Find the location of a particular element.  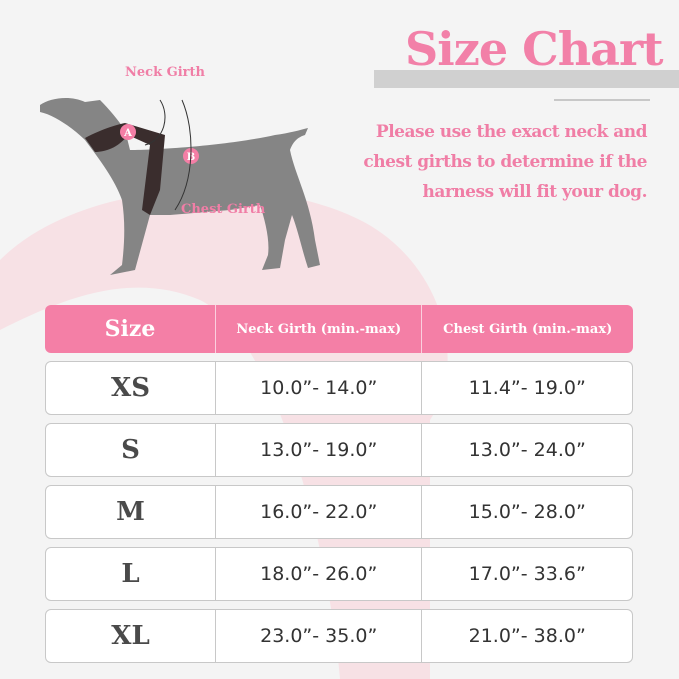

table-row: S 13.0”- 19.0” 13.0”- 24.0” is located at coordinates (339, 450).